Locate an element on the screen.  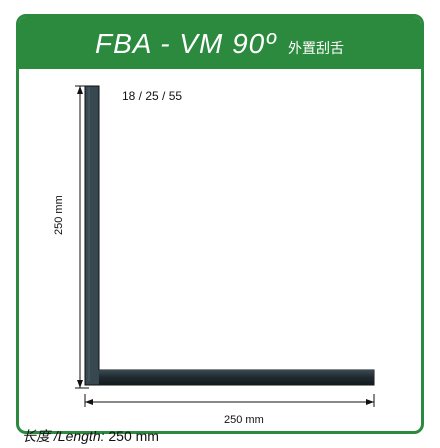
height-dimension-label: 250 mm is located at coordinates (59, 215).